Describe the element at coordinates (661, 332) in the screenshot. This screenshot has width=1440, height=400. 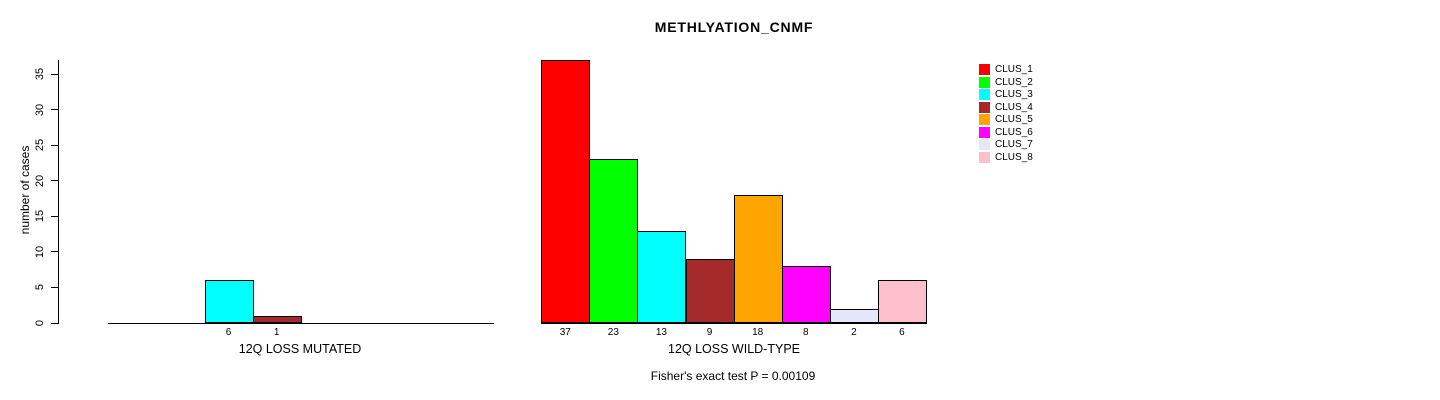
I see `bar-value-label: 13` at that location.